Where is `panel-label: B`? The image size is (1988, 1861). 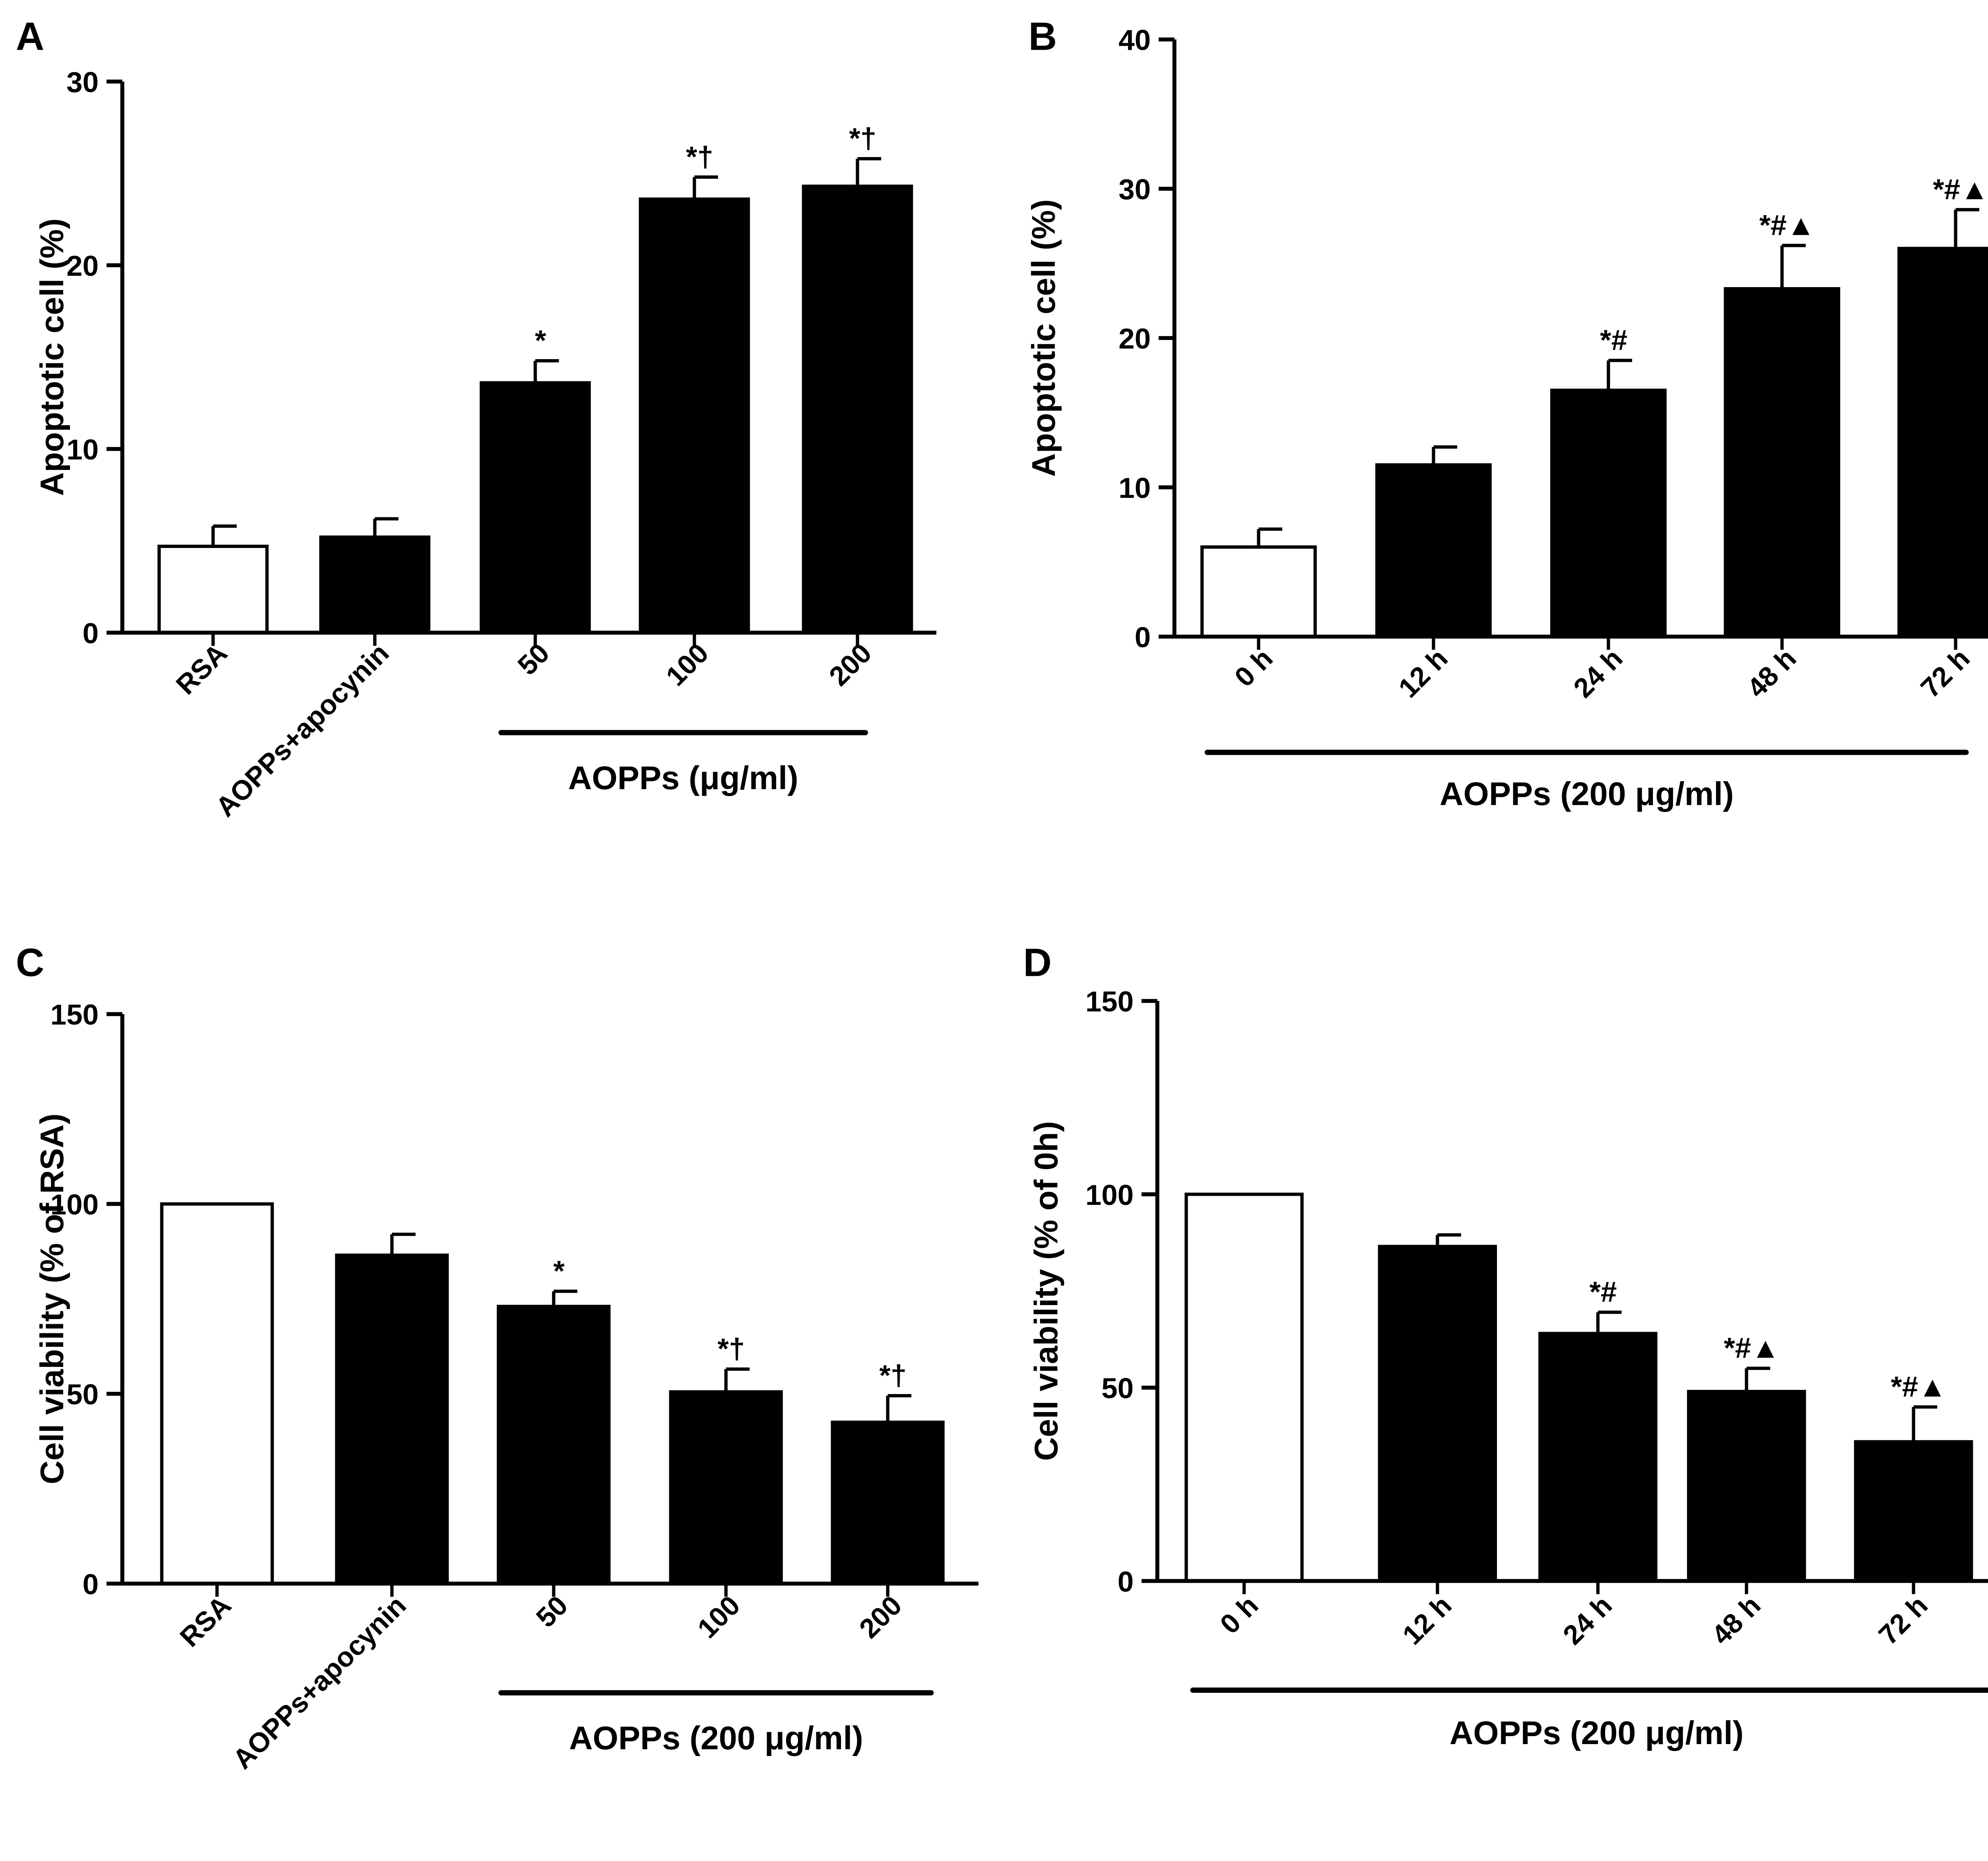 panel-label: B is located at coordinates (1043, 37).